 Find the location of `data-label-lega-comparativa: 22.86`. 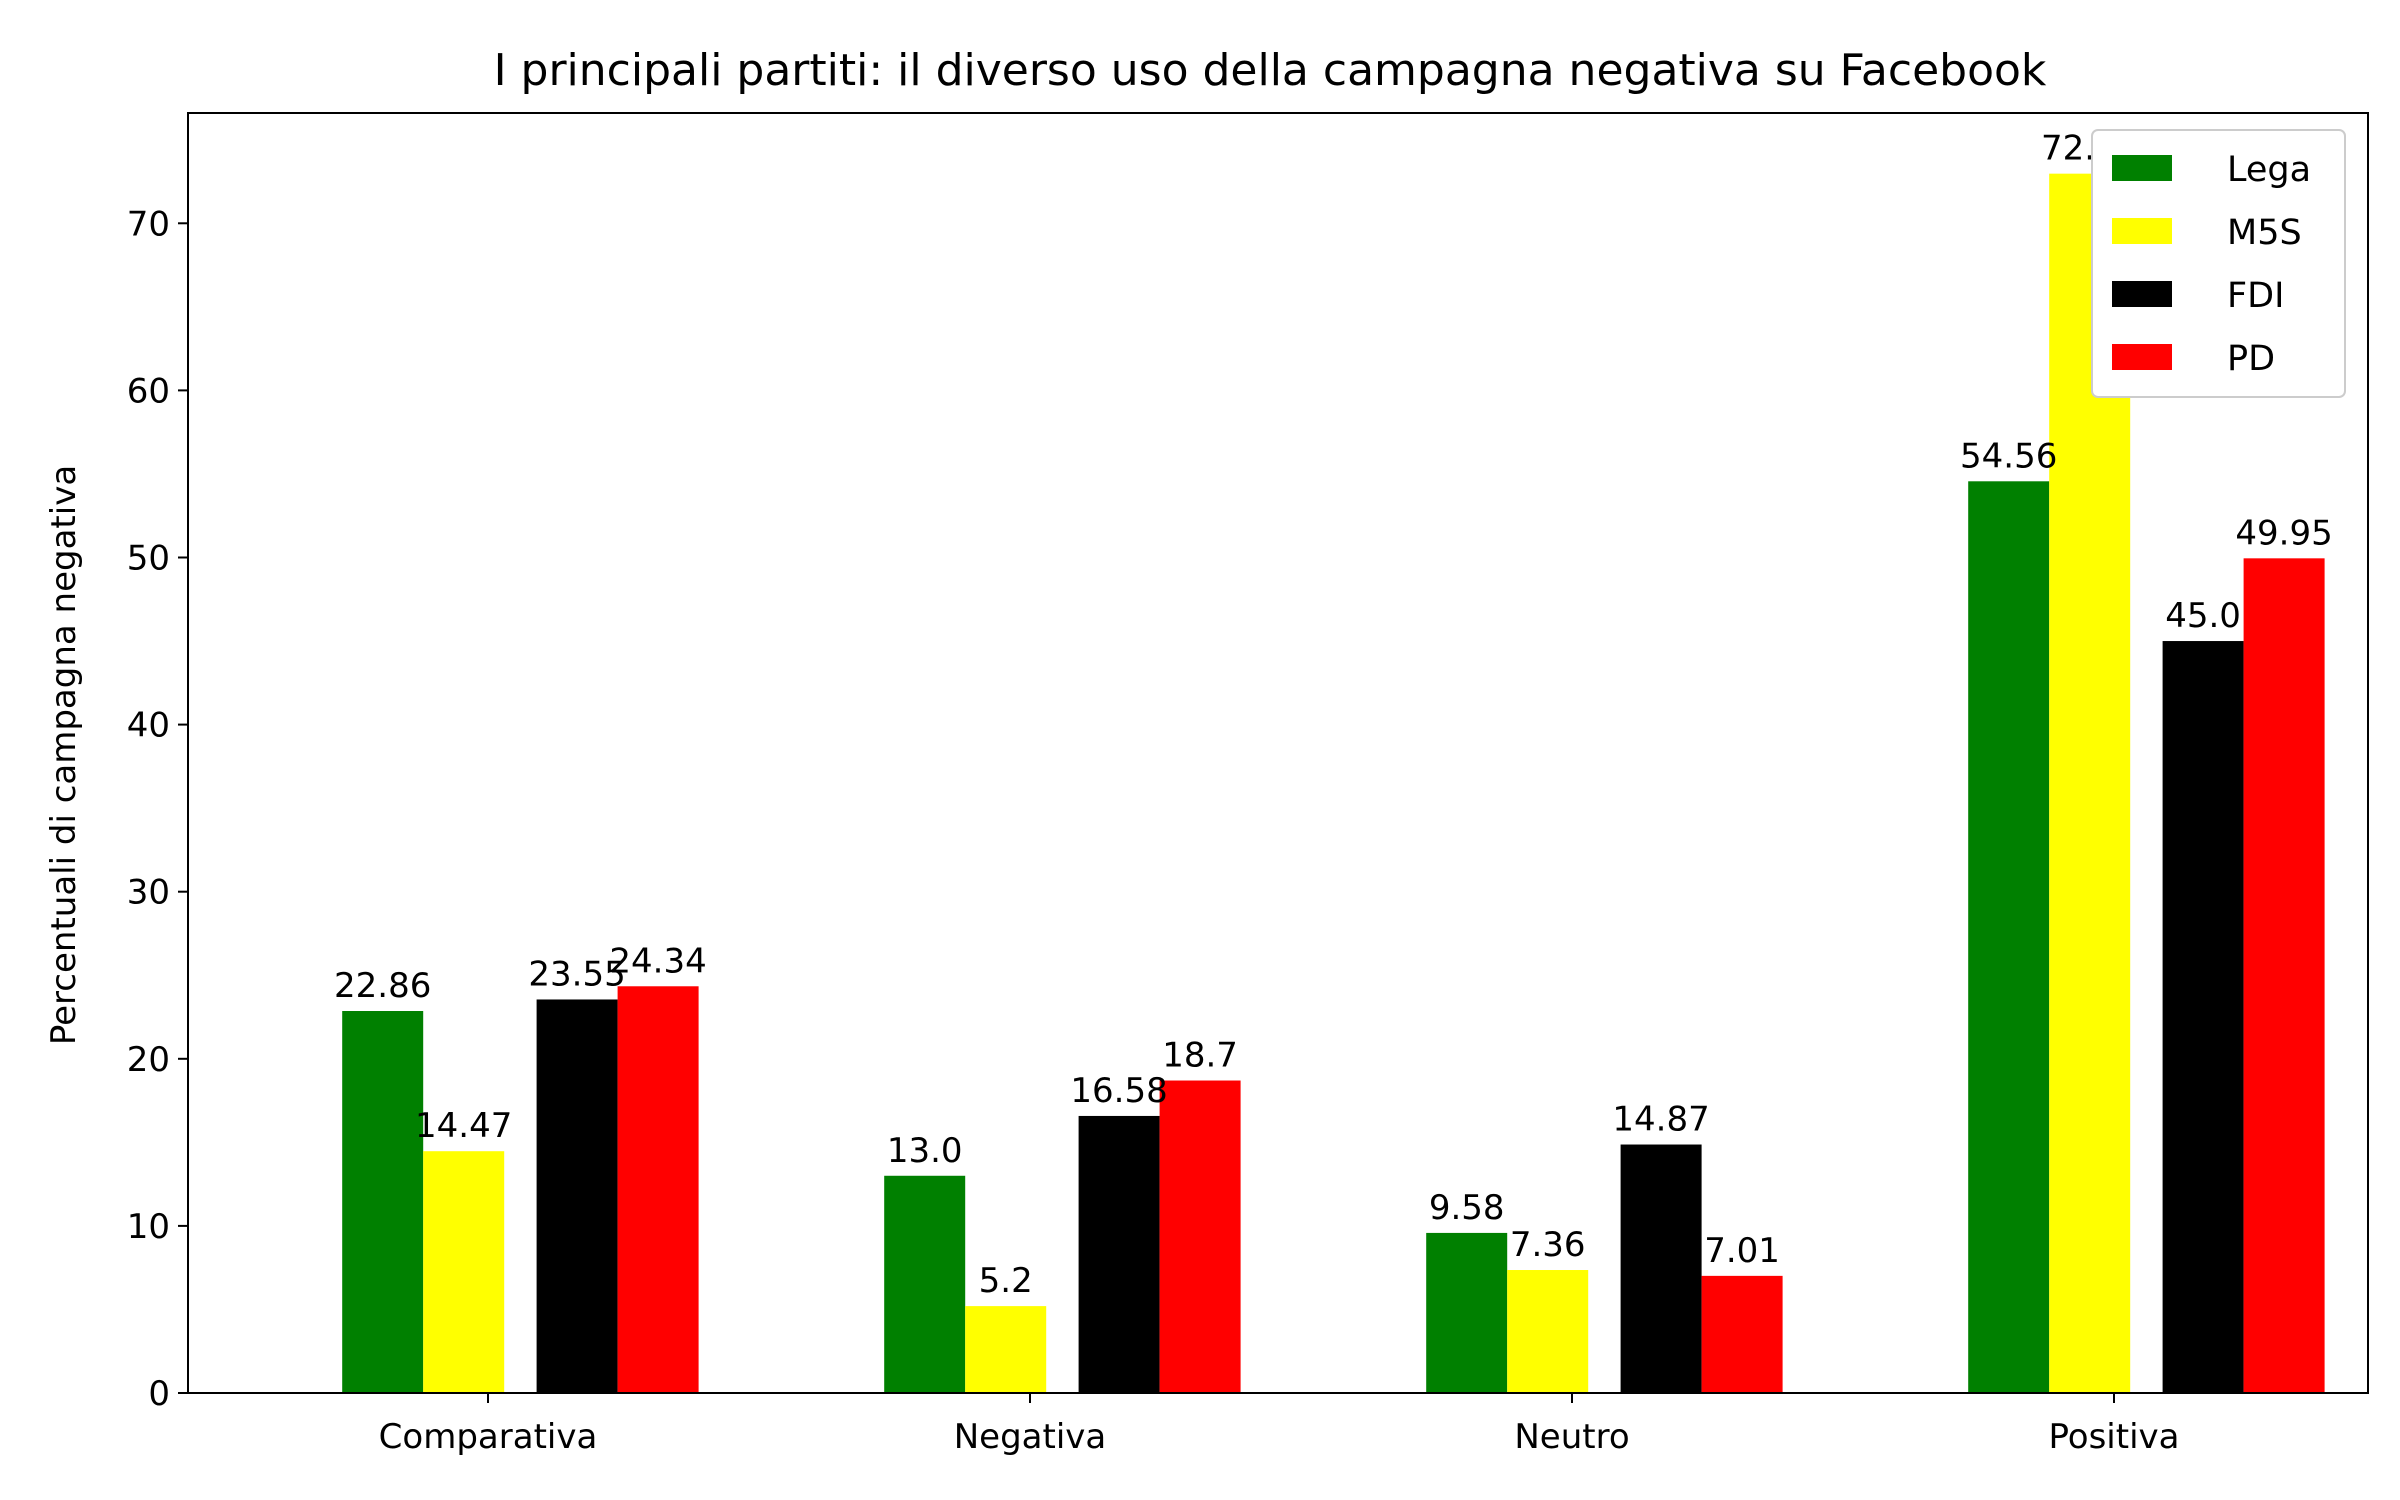

data-label-lega-comparativa: 22.86 is located at coordinates (382, 986).